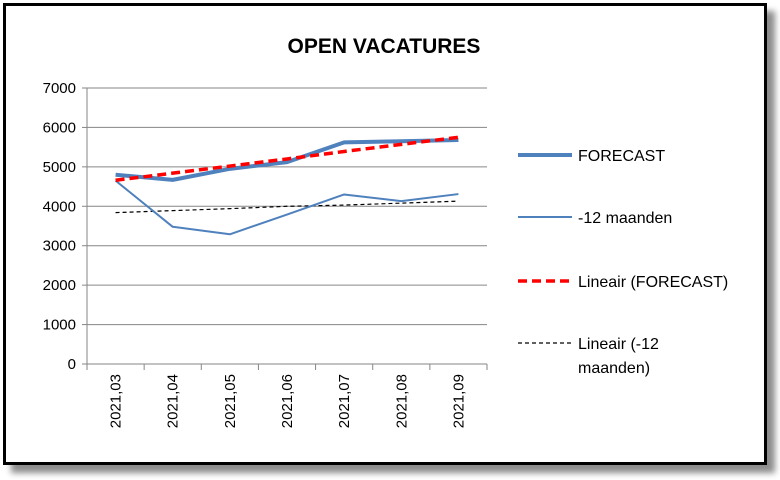 Image resolution: width=780 pixels, height=480 pixels. I want to click on y-tick-label: 6000, so click(59, 127).